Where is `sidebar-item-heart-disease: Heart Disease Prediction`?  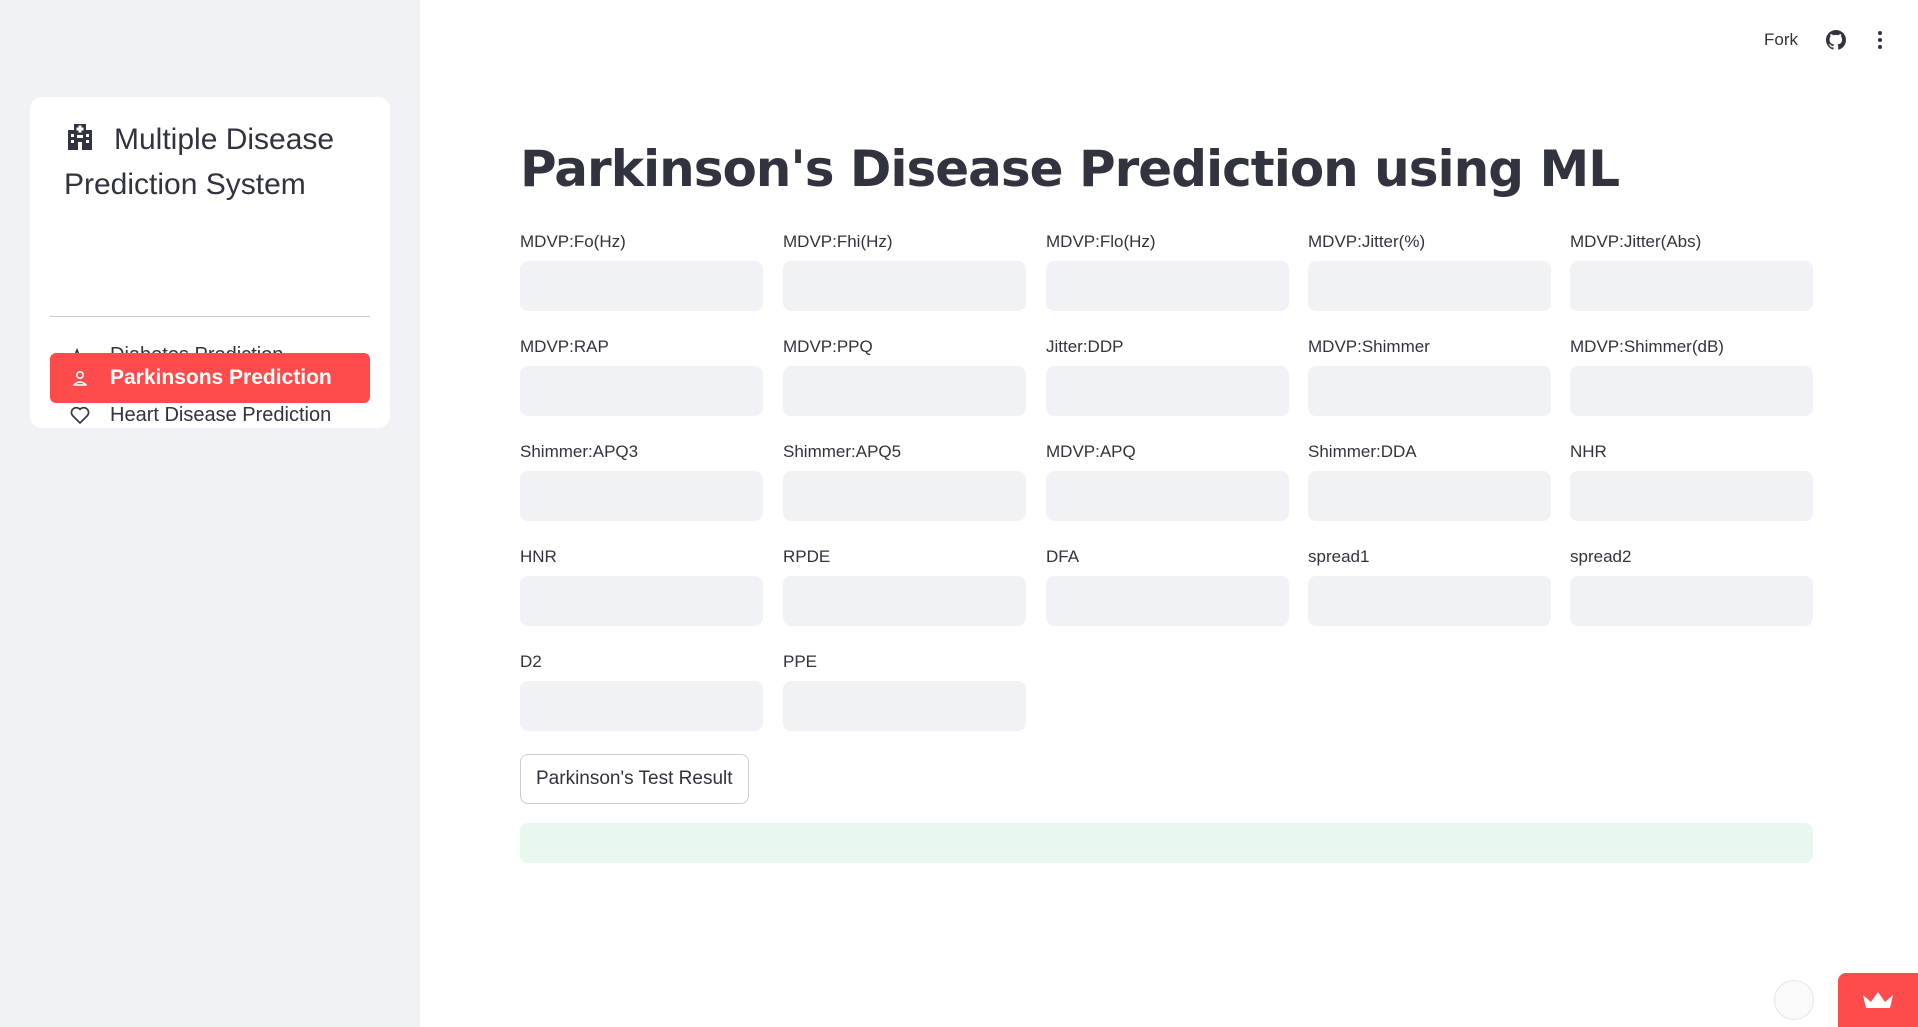 sidebar-item-heart-disease: Heart Disease Prediction is located at coordinates (210, 415).